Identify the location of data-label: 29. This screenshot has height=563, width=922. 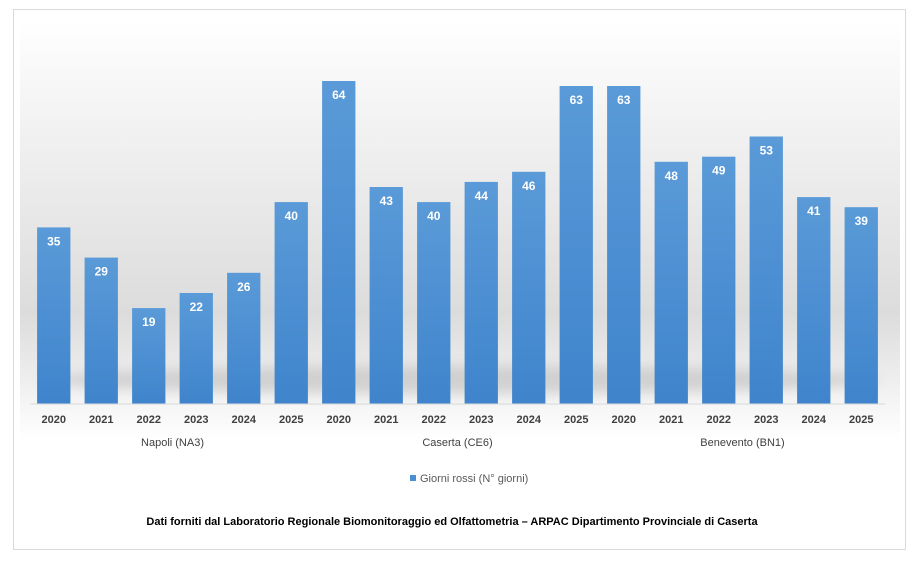
(102, 272).